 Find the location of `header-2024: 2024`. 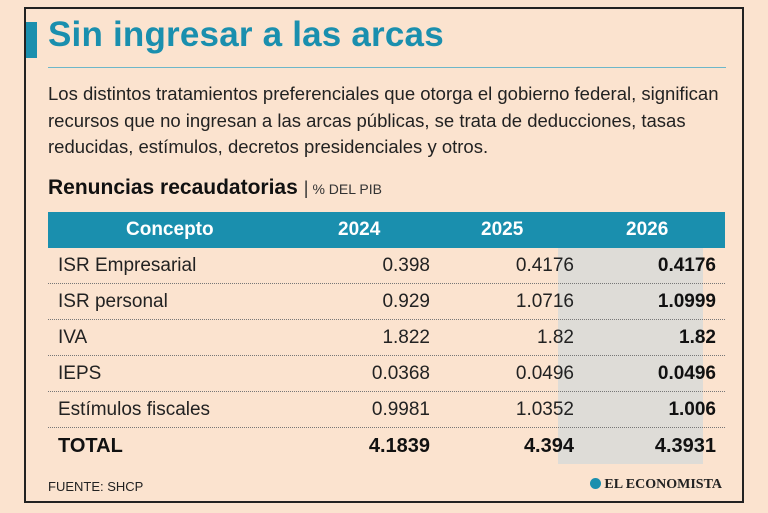

header-2024: 2024 is located at coordinates (359, 229).